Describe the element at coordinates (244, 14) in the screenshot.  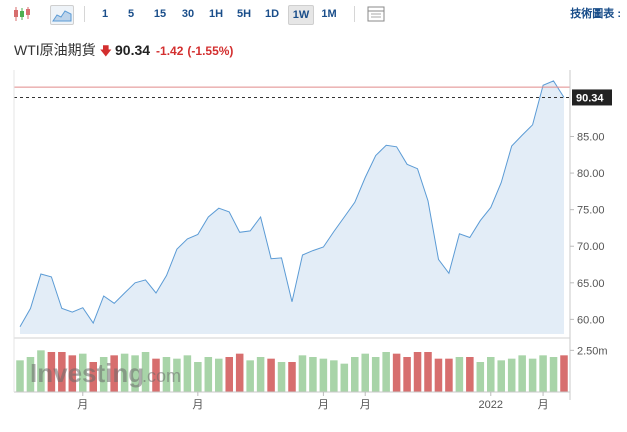
I see `interval-5h-button: 5H` at that location.